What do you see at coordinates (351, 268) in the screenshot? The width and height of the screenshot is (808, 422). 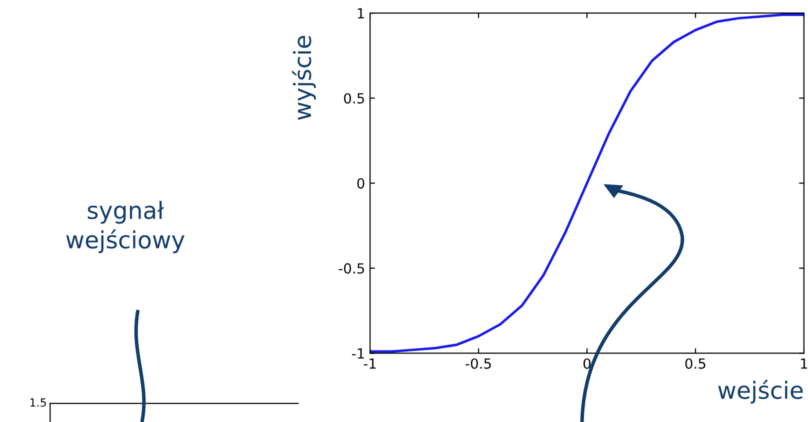 I see `y-tick-label: -0.5` at bounding box center [351, 268].